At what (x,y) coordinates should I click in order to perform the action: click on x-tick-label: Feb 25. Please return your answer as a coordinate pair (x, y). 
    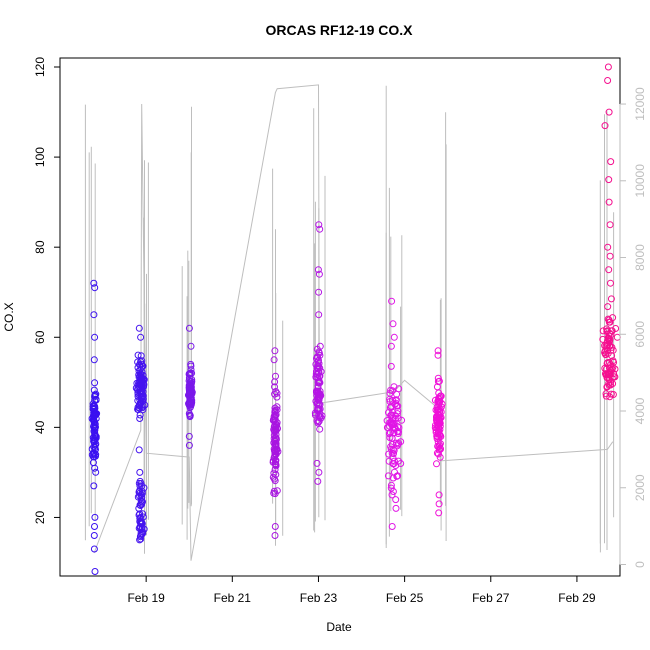
    Looking at the image, I should click on (405, 598).